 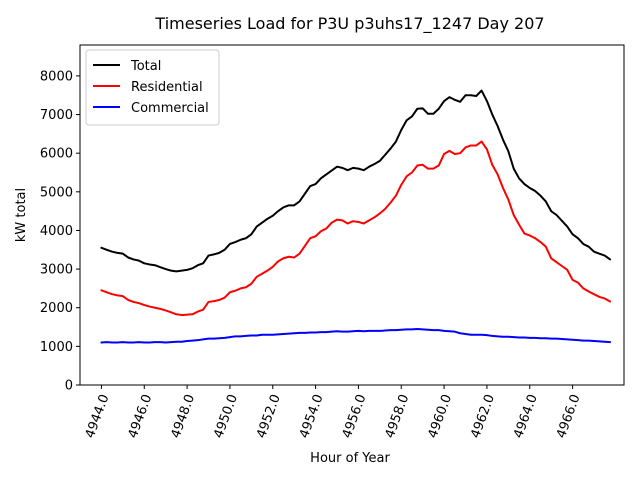 What do you see at coordinates (69, 386) in the screenshot?
I see `y-tick-label: 0` at bounding box center [69, 386].